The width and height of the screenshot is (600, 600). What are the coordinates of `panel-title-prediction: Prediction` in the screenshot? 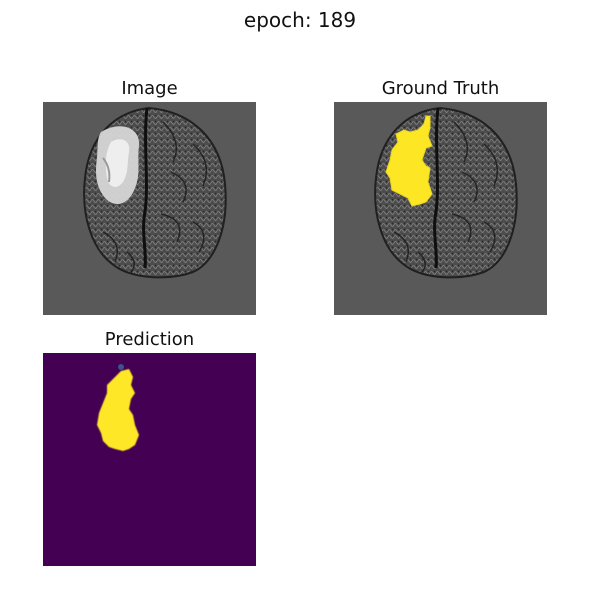 It's located at (149, 339).